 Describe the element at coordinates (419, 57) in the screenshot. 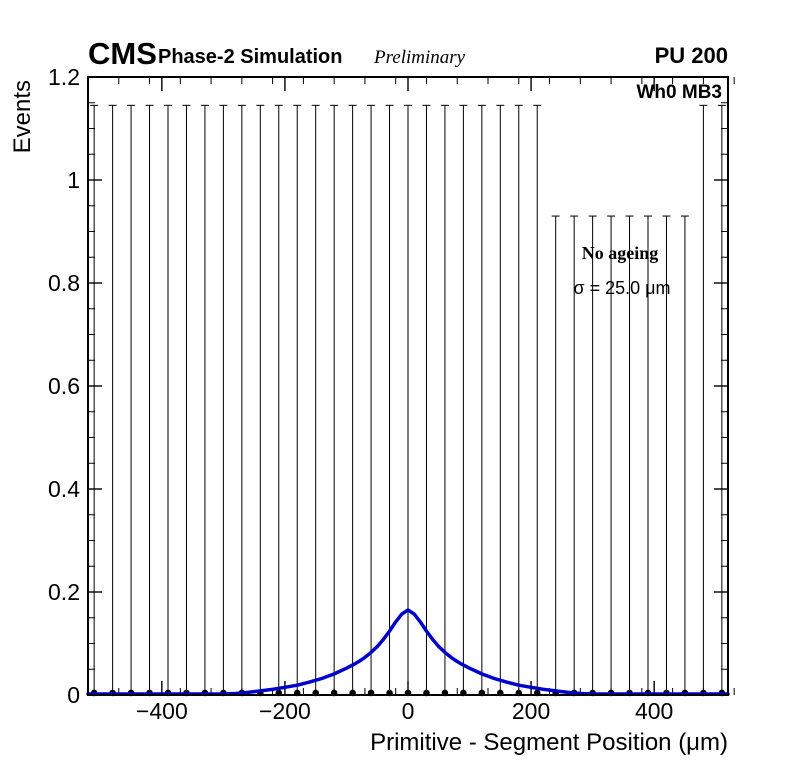

I see `preliminary-label: Preliminary` at that location.